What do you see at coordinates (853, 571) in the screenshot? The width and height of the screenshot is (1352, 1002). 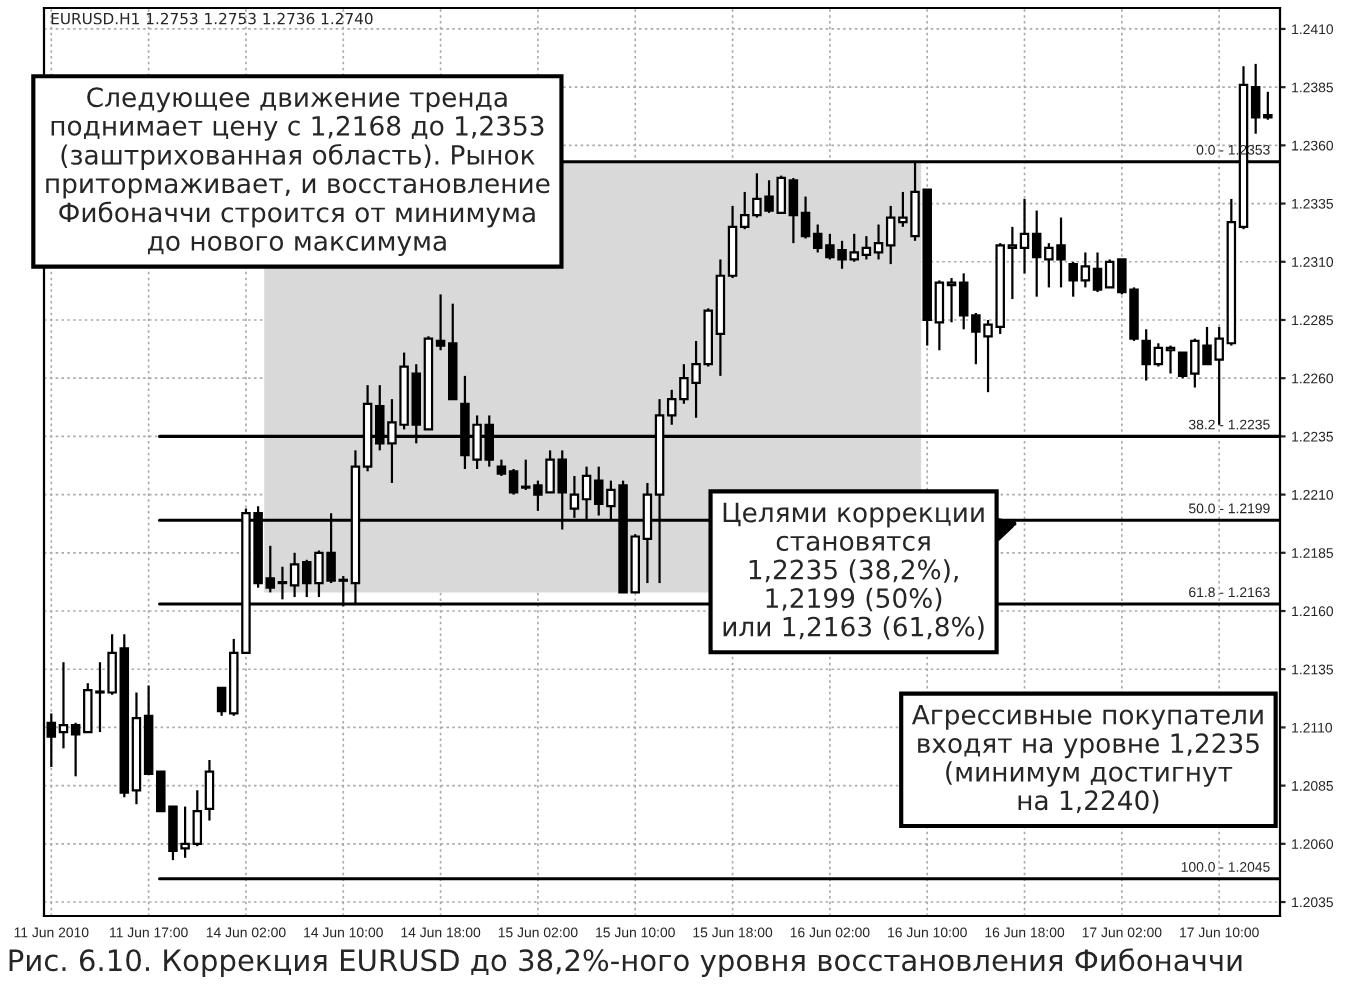 I see `annotation: Целями коррекции становятся 1,2235 (38,2%), 1,2199 (50%) или 1,2163 (61,8%)` at bounding box center [853, 571].